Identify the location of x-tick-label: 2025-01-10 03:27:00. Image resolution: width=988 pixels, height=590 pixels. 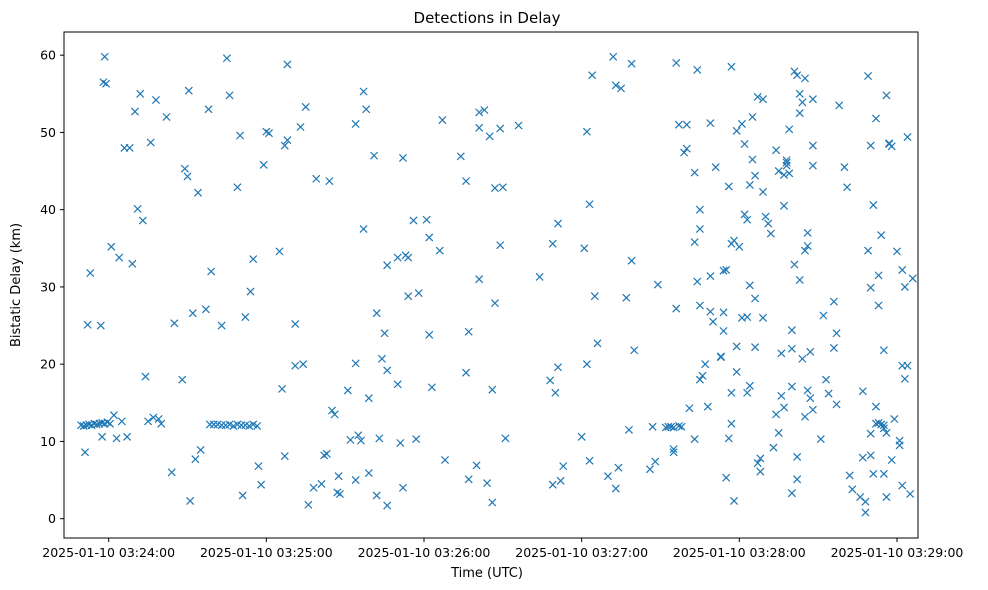
(581, 552).